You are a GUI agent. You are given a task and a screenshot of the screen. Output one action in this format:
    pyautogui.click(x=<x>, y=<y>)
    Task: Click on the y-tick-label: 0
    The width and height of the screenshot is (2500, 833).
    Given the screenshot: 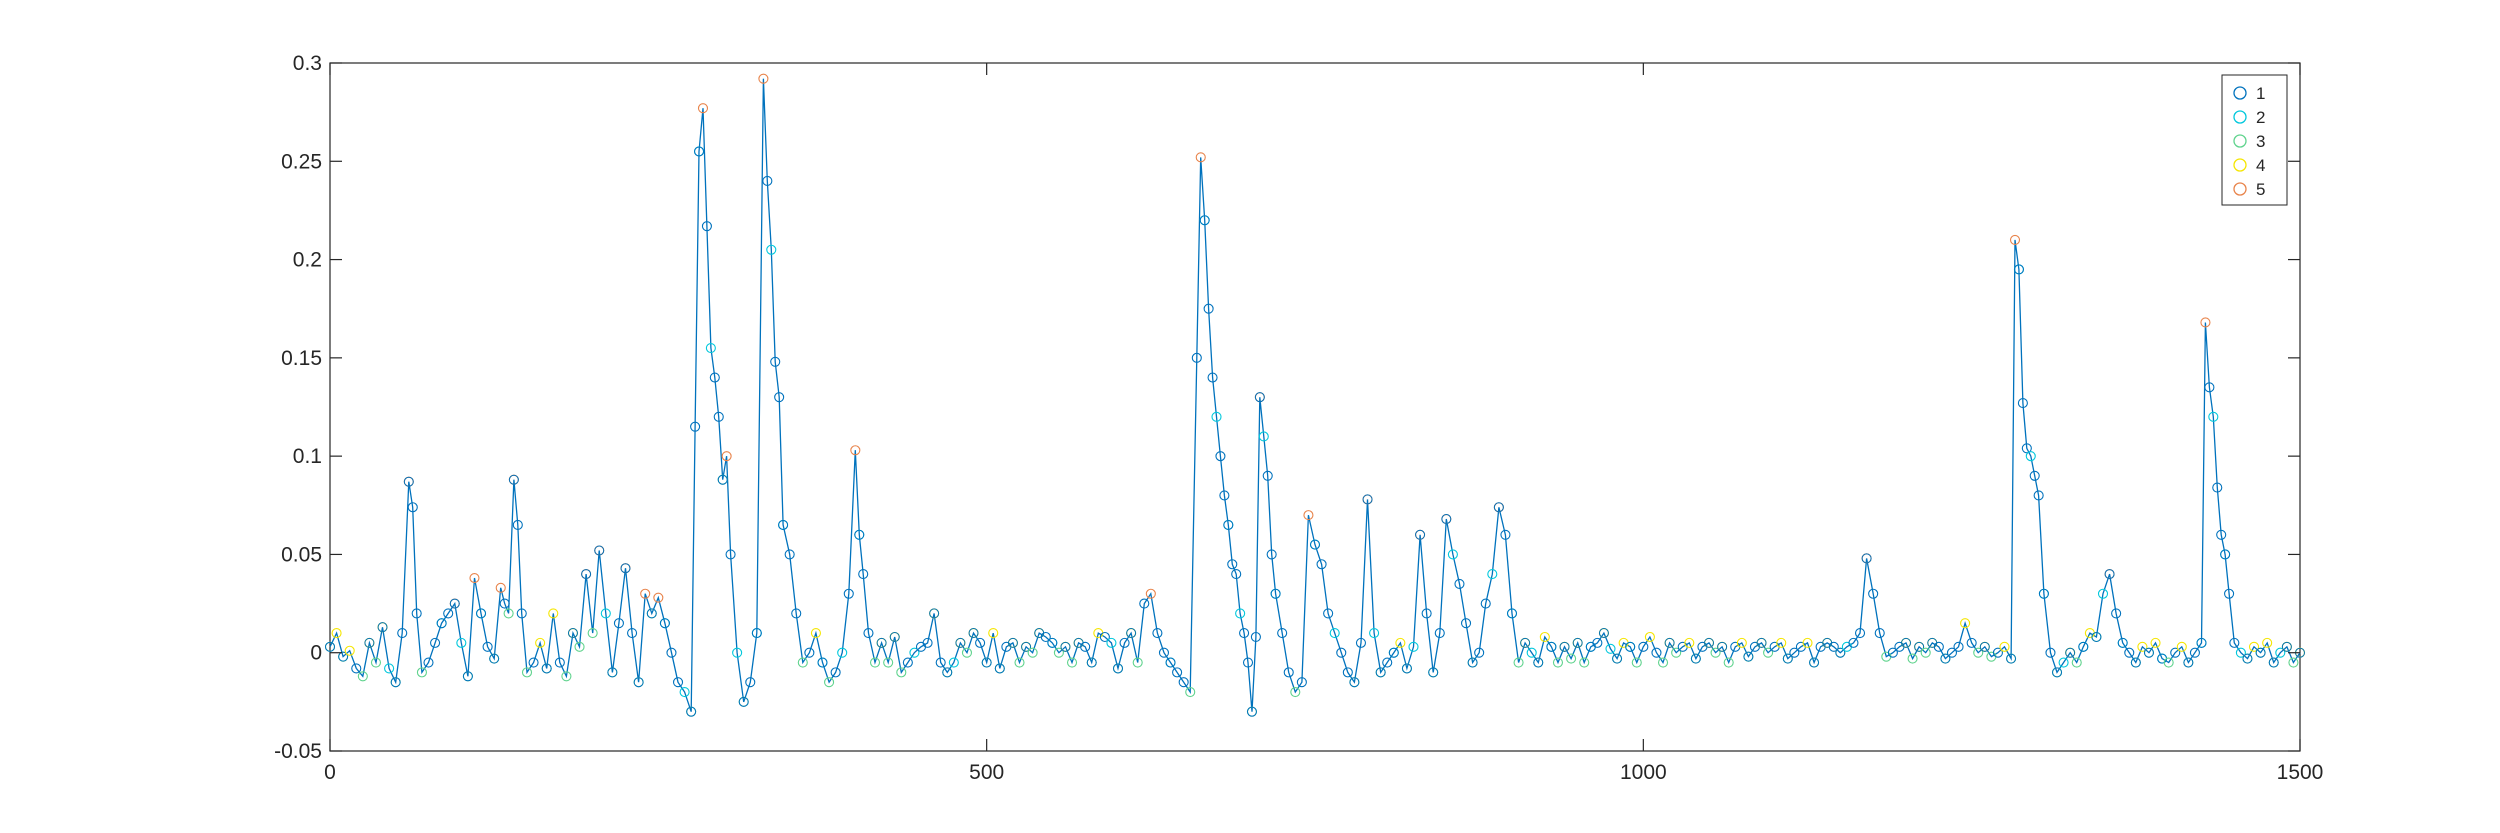 What is the action you would take?
    pyautogui.click(x=316, y=653)
    